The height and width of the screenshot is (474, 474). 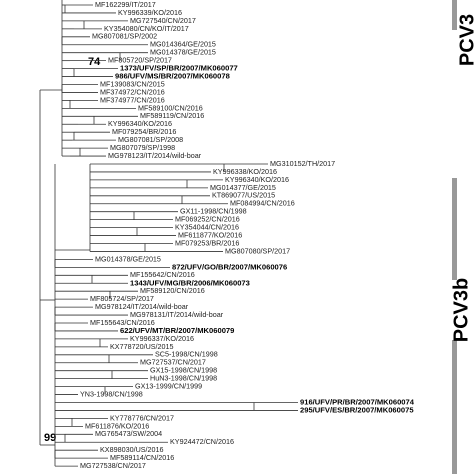 I want to click on leaf-label: MF069252/CN/2016, so click(x=207, y=219).